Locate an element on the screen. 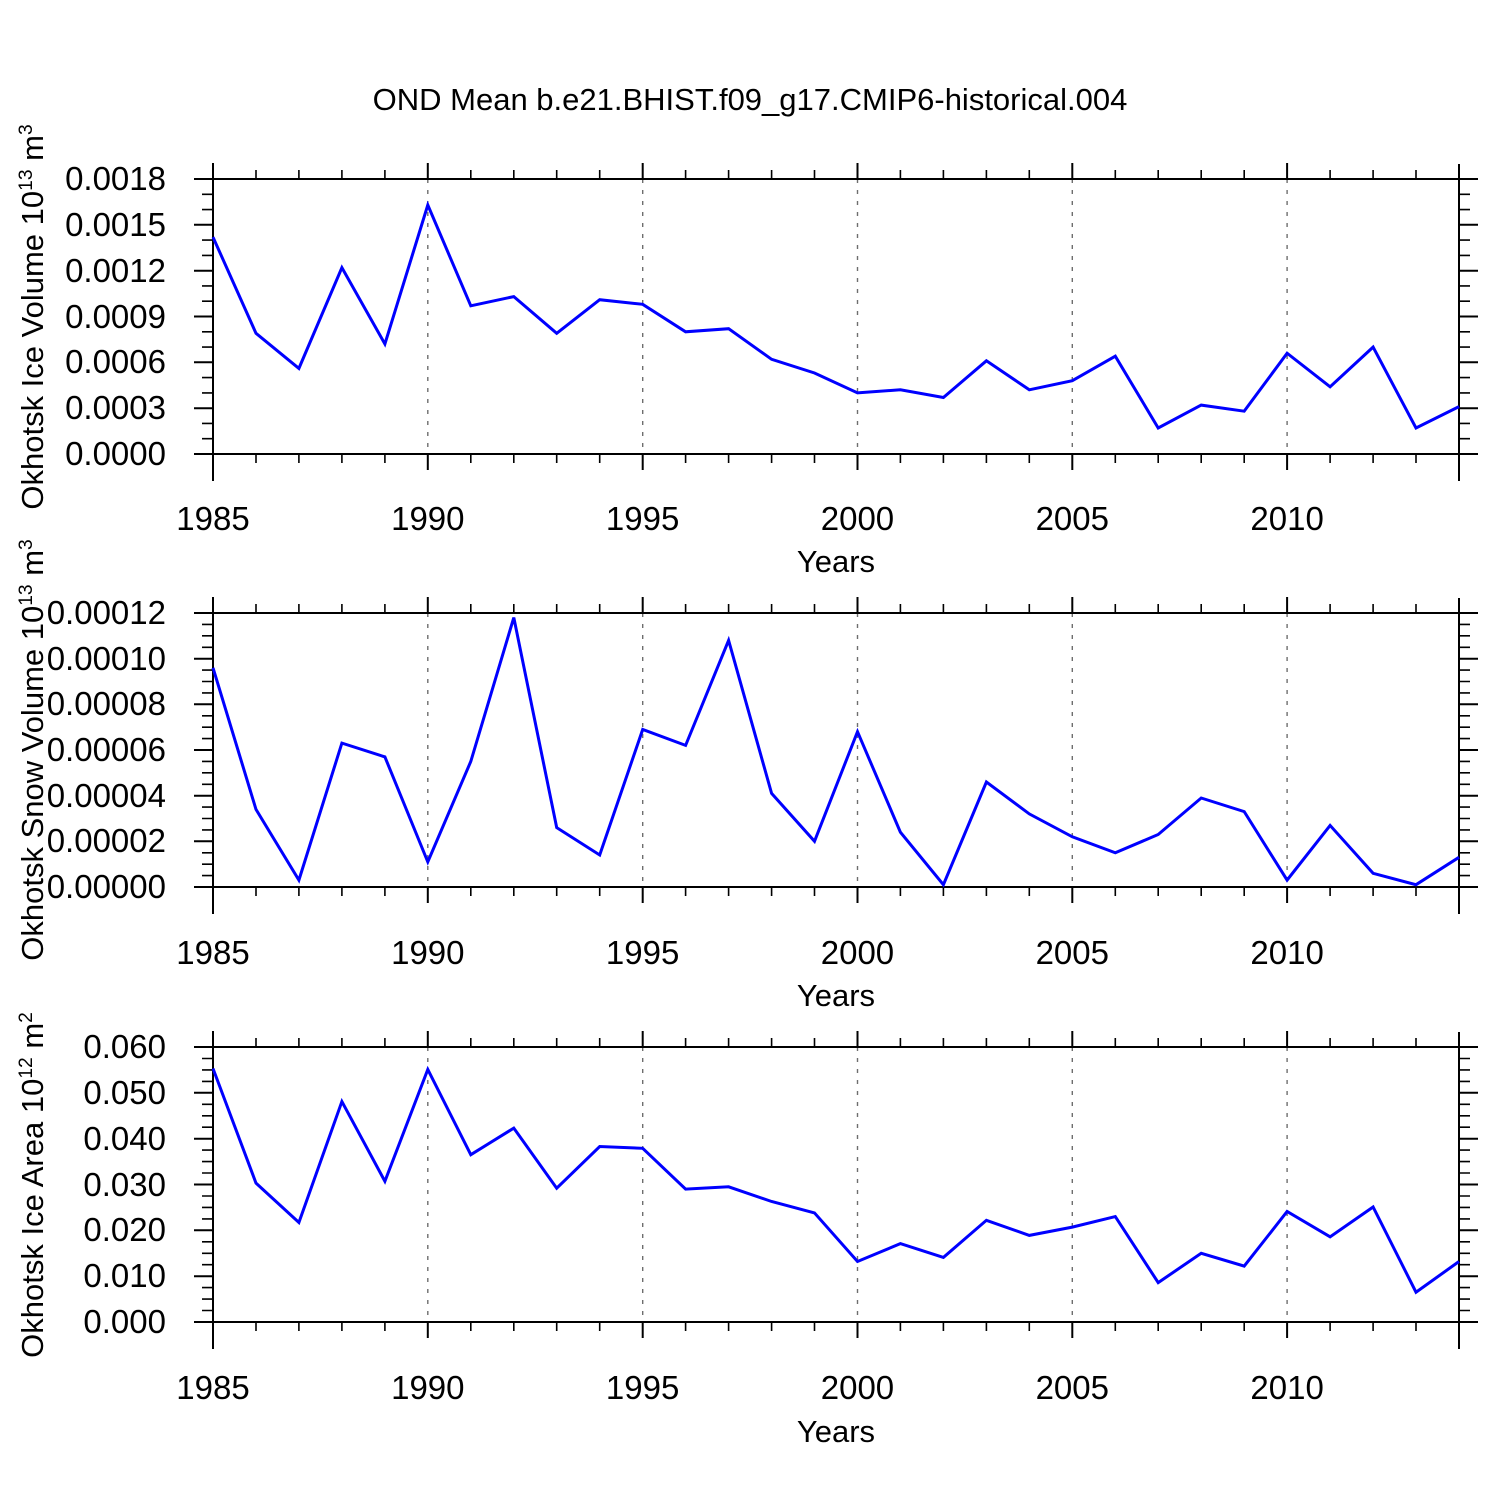  panel-2-okhotsk-snow-volume-yaxis-title-text: m is located at coordinates (32, 567).